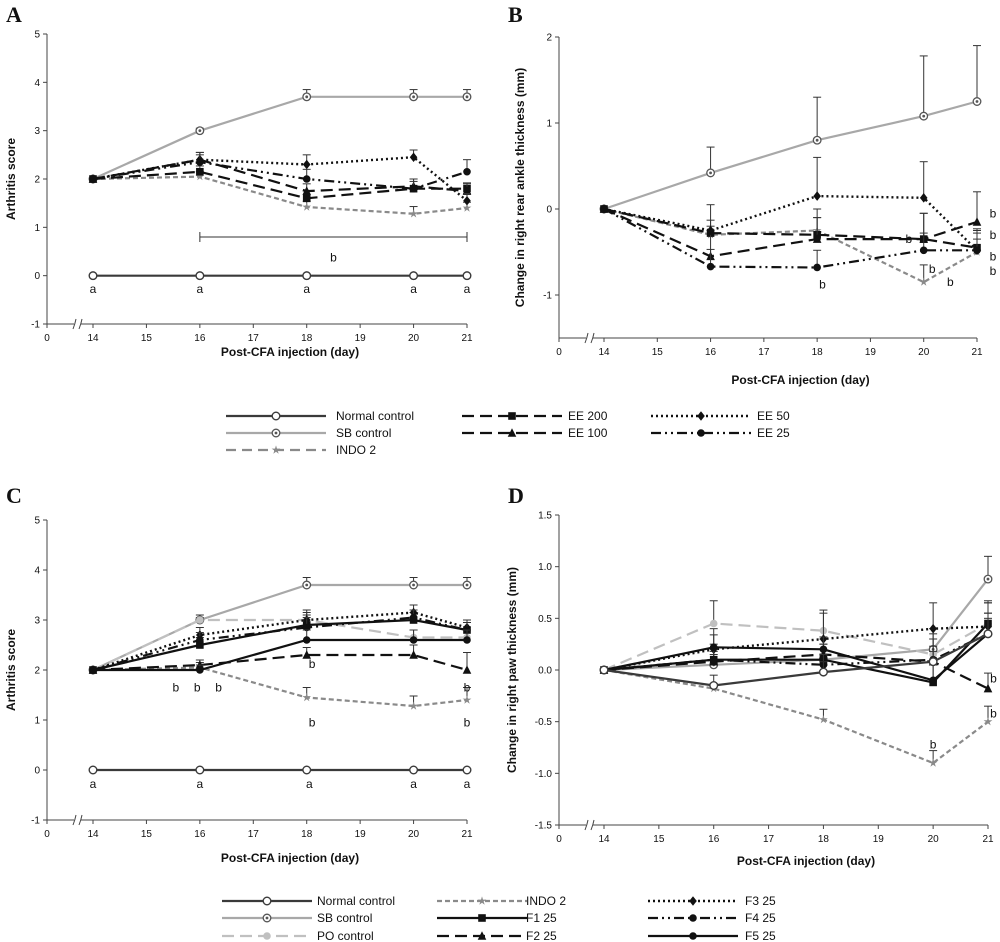 The height and width of the screenshot is (942, 1000). What do you see at coordinates (37, 276) in the screenshot?
I see `y-tick-label-a: 0` at bounding box center [37, 276].